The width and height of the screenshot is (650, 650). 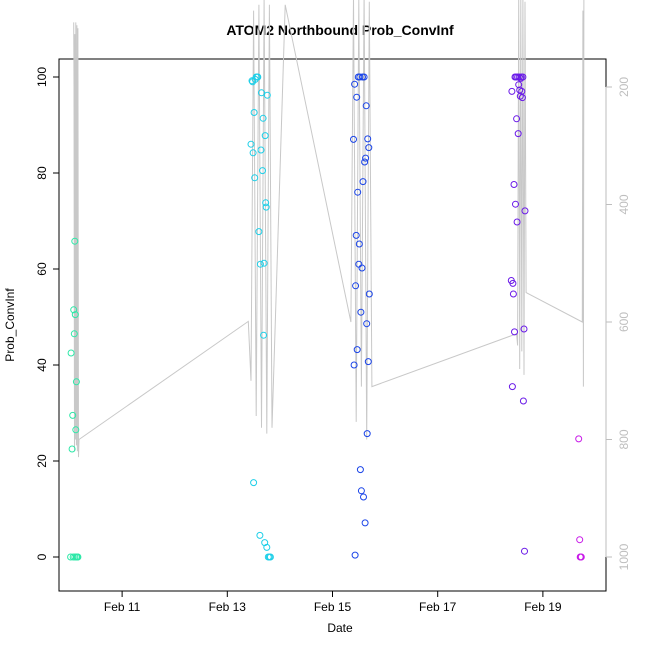 I want to click on x-tick-label: Feb 11, so click(x=122, y=607).